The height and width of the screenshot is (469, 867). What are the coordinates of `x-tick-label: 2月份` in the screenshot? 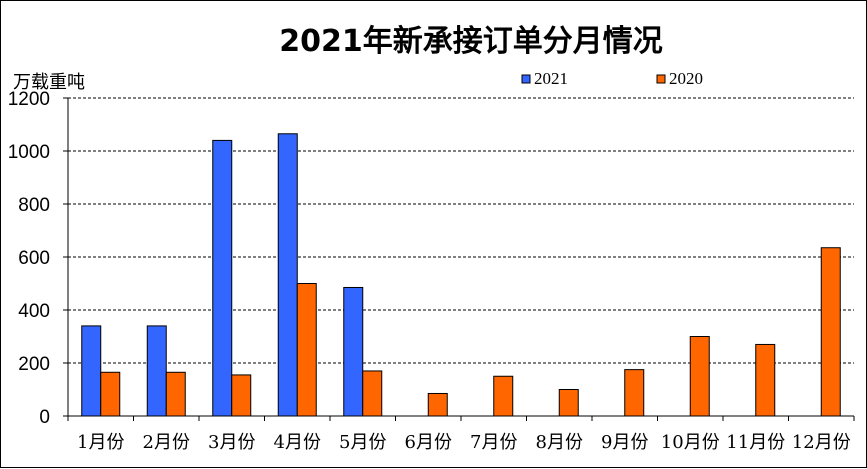 It's located at (166, 442).